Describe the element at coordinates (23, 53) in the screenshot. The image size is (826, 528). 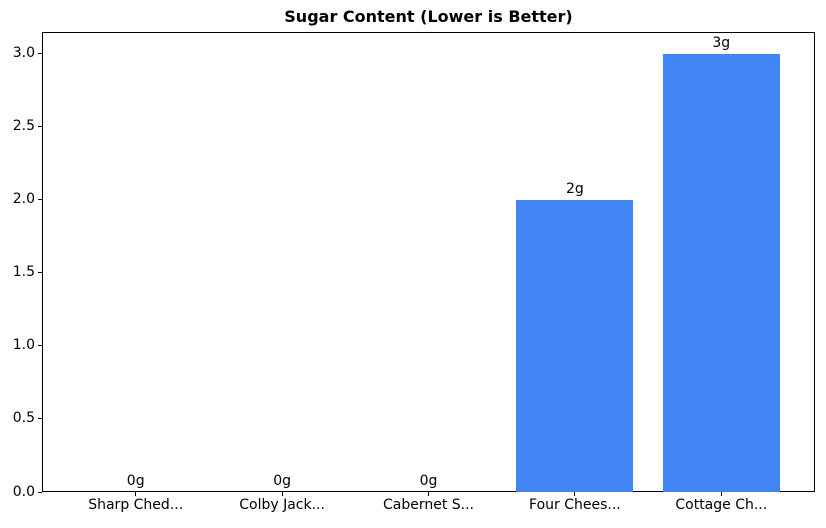
I see `y-tick-label: 3.0` at that location.